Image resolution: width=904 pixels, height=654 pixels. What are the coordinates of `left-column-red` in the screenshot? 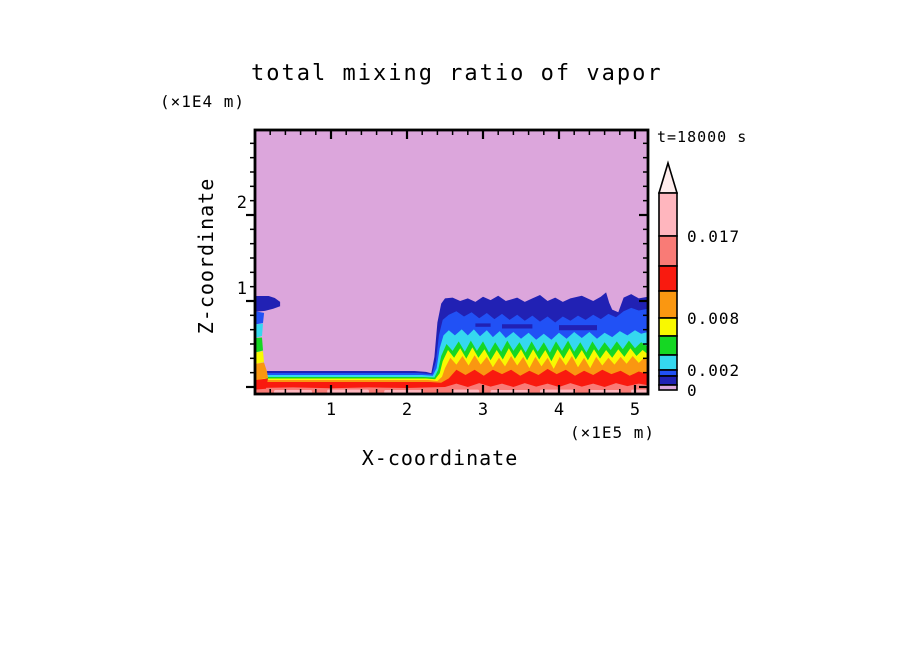 It's located at (261, 384).